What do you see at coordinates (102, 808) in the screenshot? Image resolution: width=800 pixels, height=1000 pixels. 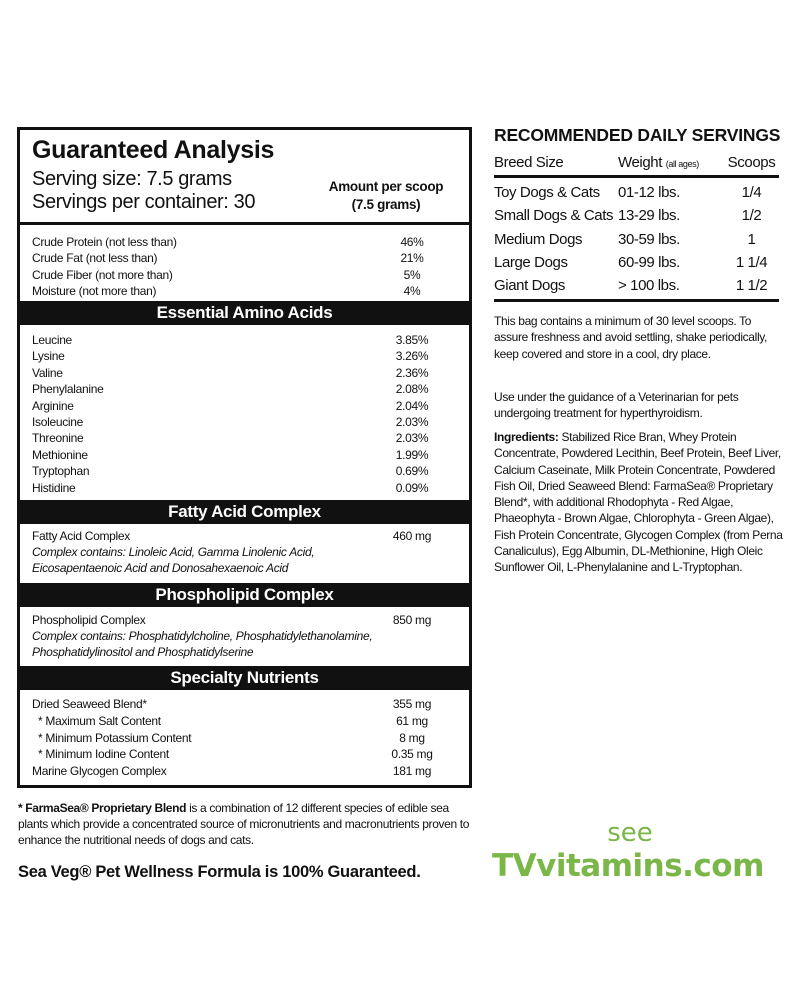 I see `footnote-bold: * FarmaSea® Proprietary Blend` at bounding box center [102, 808].